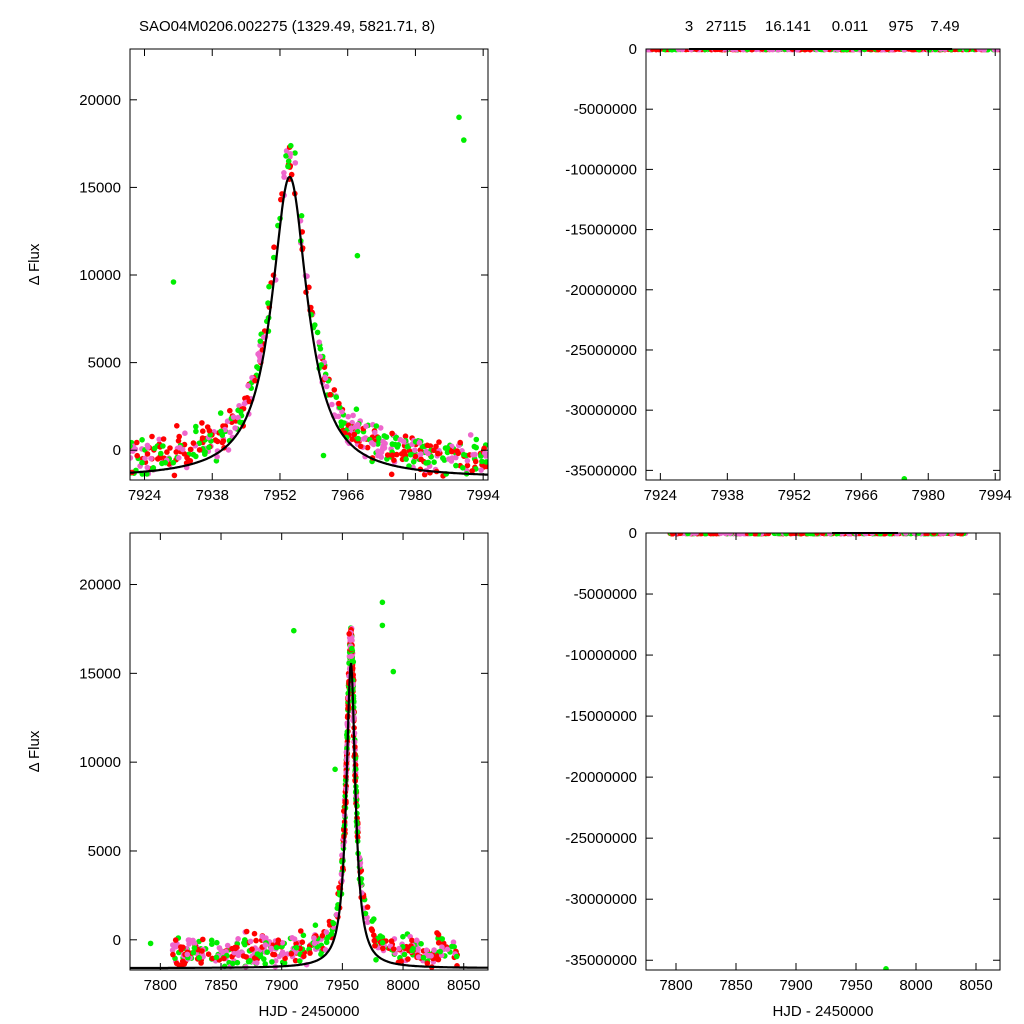 This screenshot has width=1024, height=1024. Describe the element at coordinates (900, 26) in the screenshot. I see `fit-param-4: 975` at that location.